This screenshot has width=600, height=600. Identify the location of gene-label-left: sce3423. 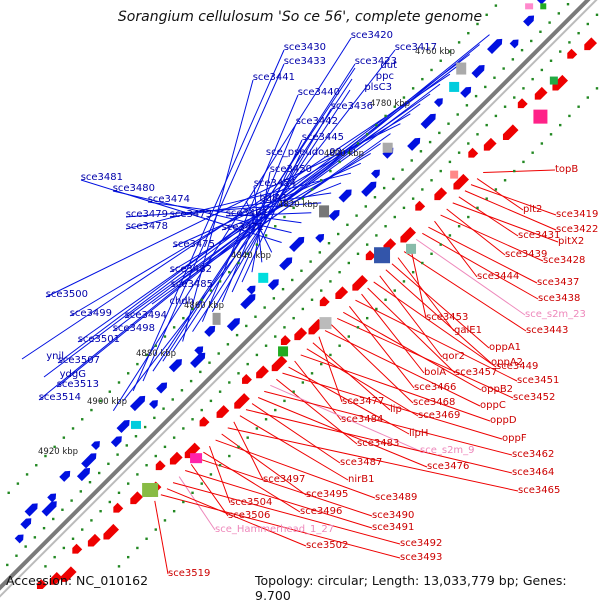
(376, 61).